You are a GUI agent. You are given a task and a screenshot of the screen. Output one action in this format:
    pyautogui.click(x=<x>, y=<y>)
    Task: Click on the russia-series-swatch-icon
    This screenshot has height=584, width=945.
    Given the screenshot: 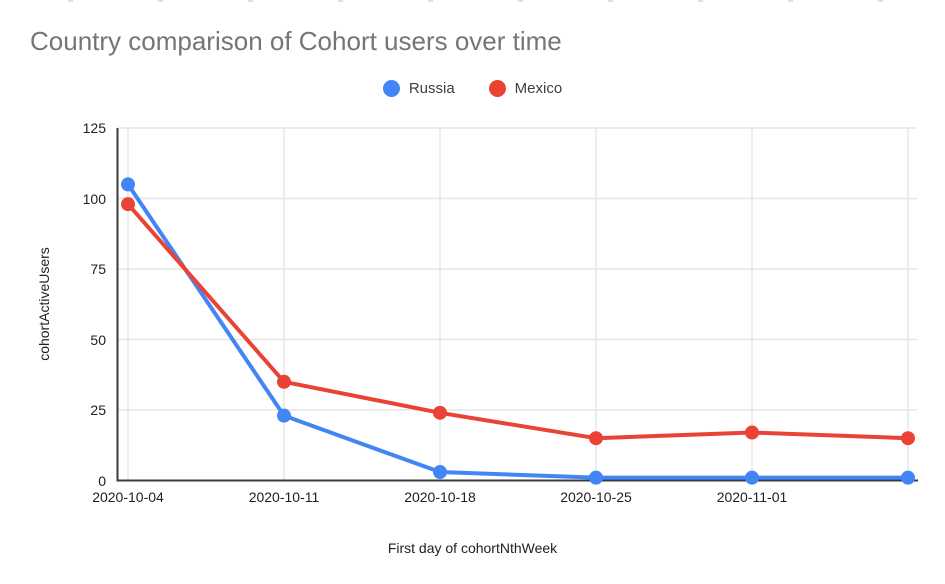 What is the action you would take?
    pyautogui.click(x=391, y=88)
    